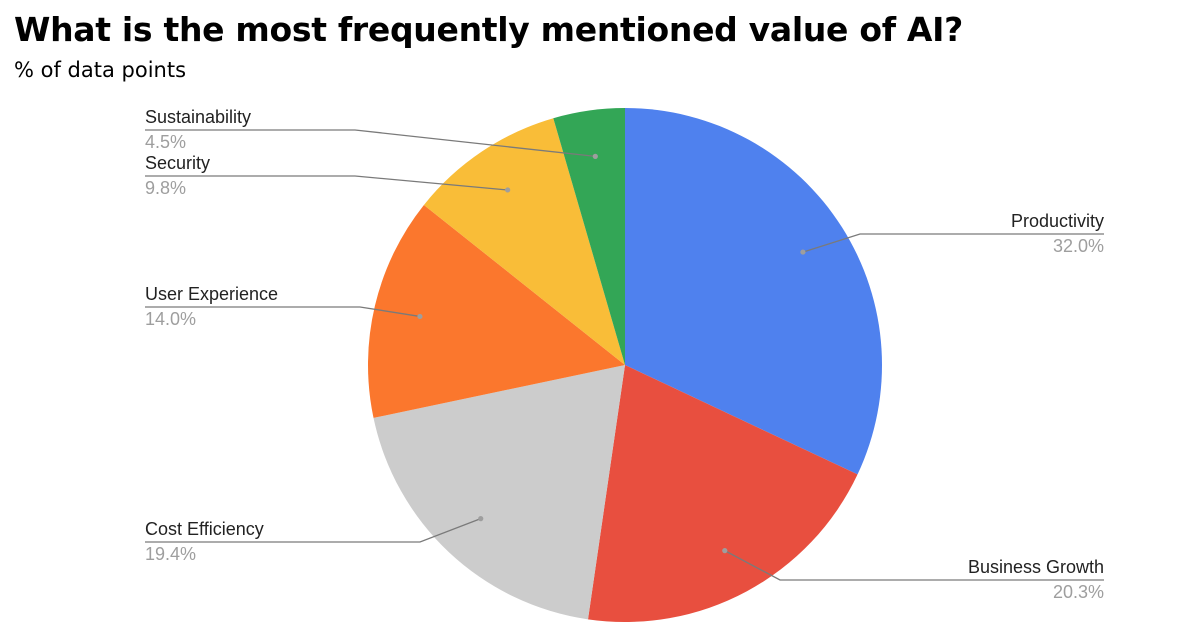 This screenshot has width=1187, height=641. I want to click on slice-value-business-growth: 20.3%, so click(1078, 592).